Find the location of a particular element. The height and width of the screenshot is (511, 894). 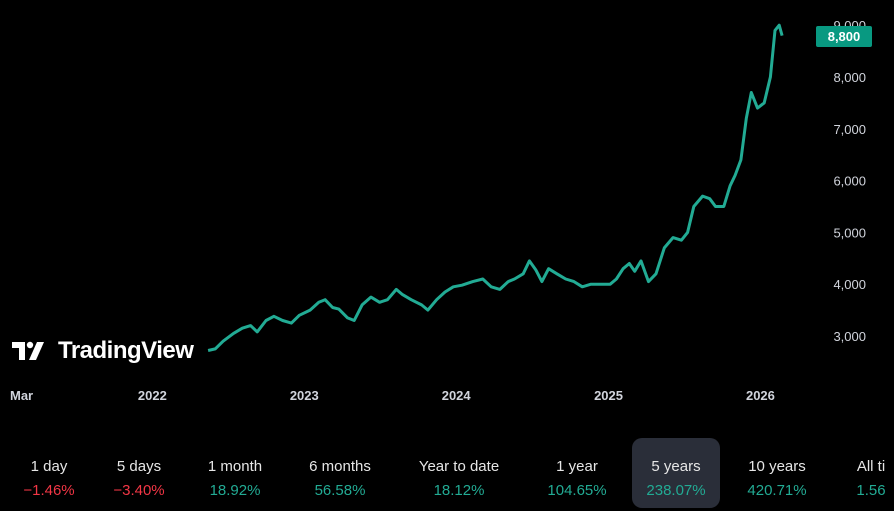

logo-text: TradingView is located at coordinates (126, 350).